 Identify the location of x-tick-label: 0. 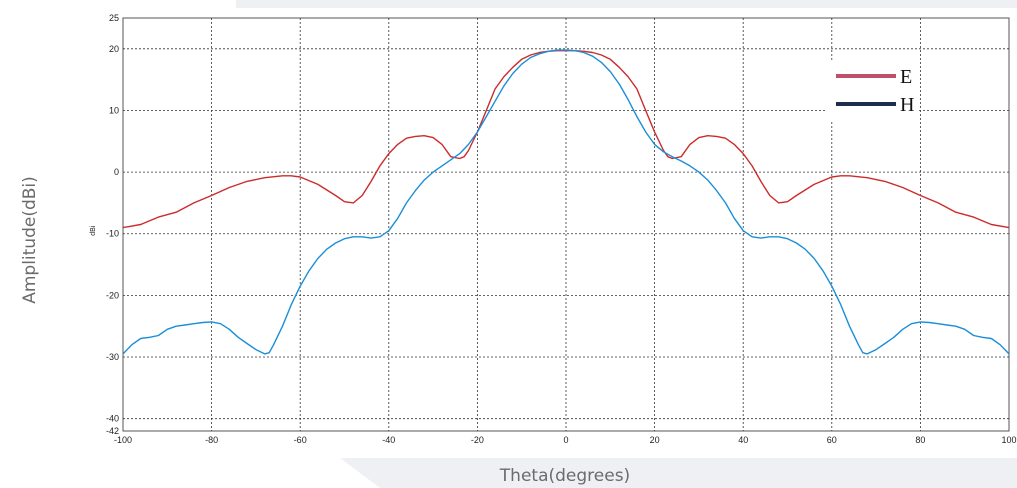
(565, 440).